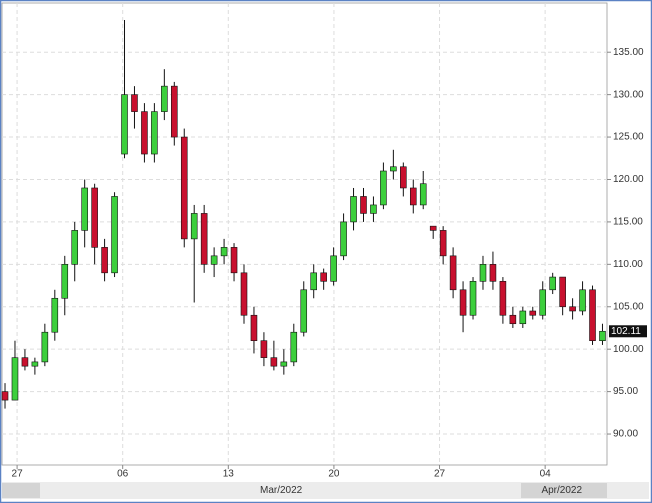 The height and width of the screenshot is (503, 652). What do you see at coordinates (628, 179) in the screenshot?
I see `y-tick-label: 120.00` at bounding box center [628, 179].